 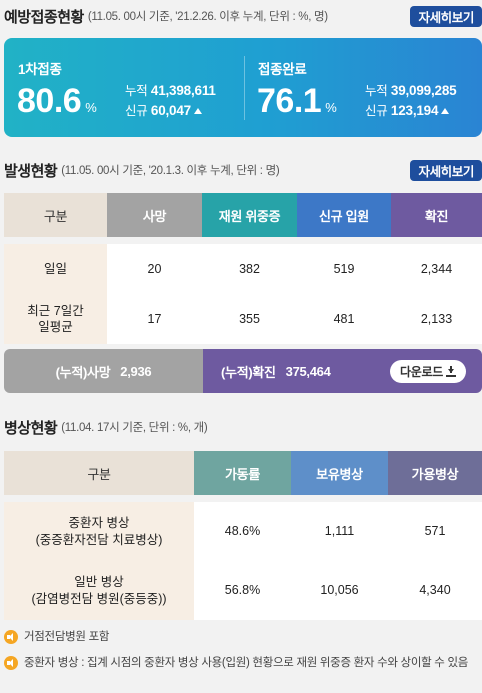 What do you see at coordinates (428, 371) in the screenshot?
I see `download-button: 다운로드` at bounding box center [428, 371].